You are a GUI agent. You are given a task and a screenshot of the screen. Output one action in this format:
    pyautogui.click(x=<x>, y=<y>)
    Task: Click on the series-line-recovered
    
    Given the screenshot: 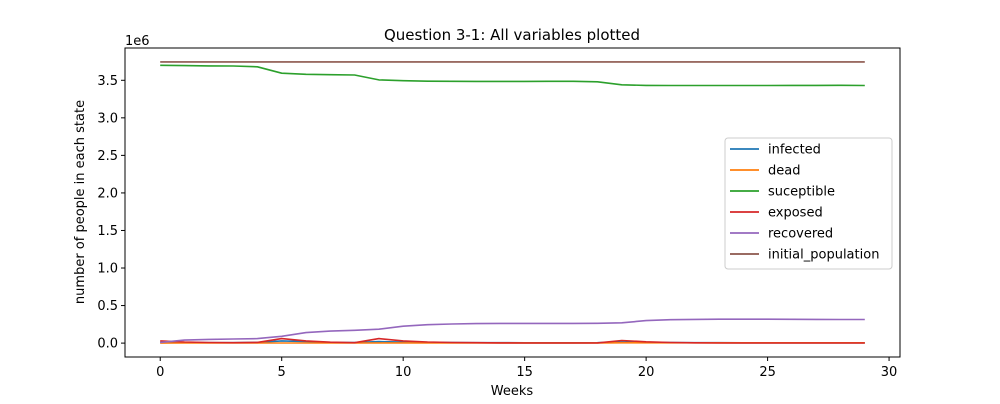 What is the action you would take?
    pyautogui.click(x=512, y=330)
    